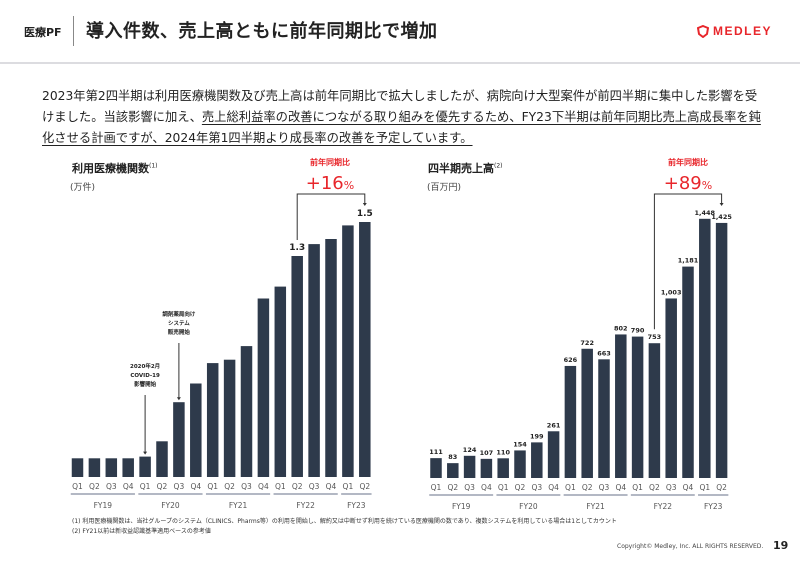  Describe the element at coordinates (179, 314) in the screenshot. I see `chart1-annotation-text: 調剤薬局向け` at that location.